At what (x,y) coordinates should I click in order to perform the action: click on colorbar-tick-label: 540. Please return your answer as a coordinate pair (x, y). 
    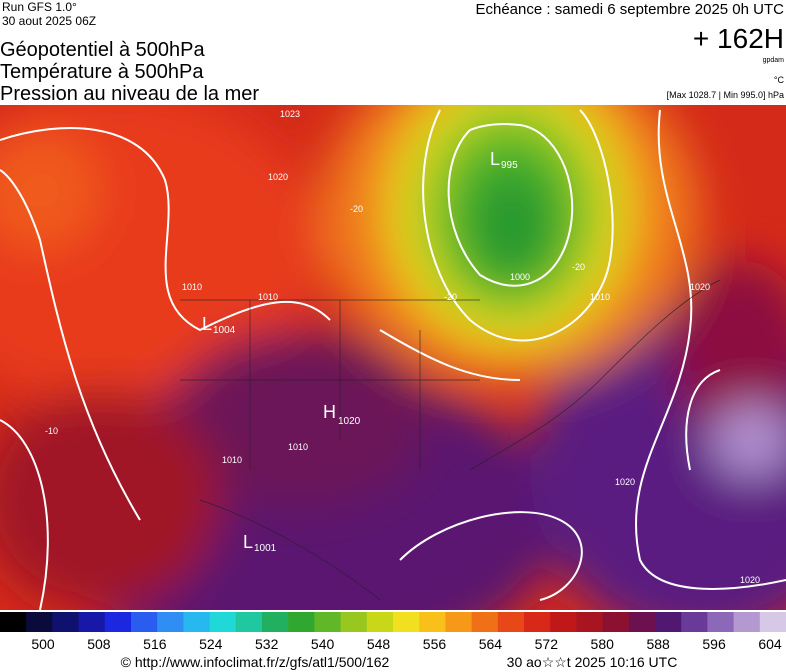
    Looking at the image, I should click on (323, 644).